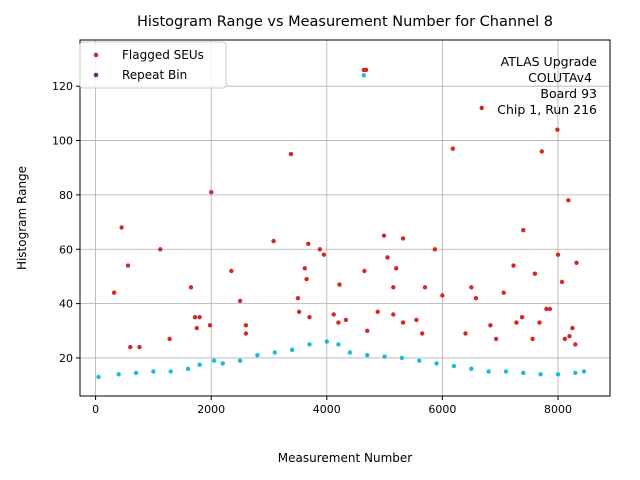  I want to click on x-tick-label: 8000, so click(558, 409).